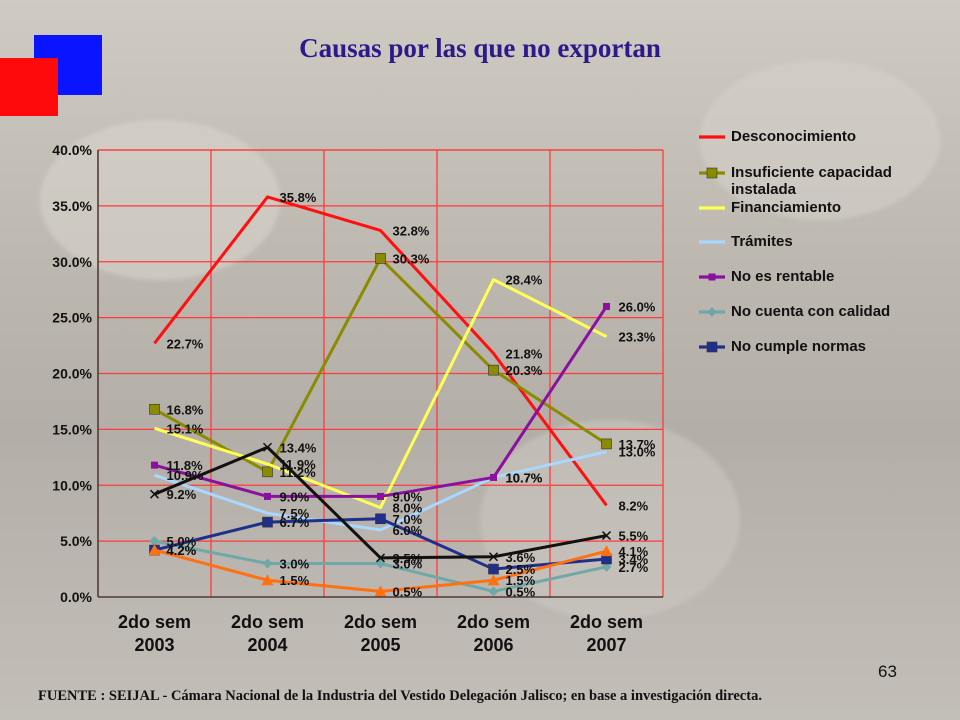 The height and width of the screenshot is (720, 960). Describe the element at coordinates (634, 551) in the screenshot. I see `data-label: 4.1%` at that location.